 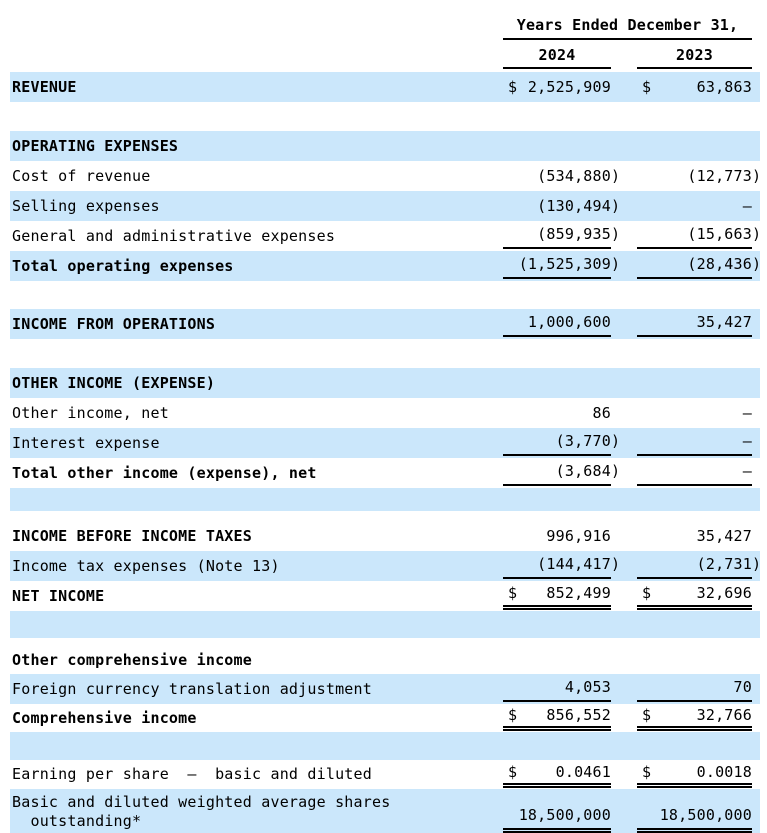 I want to click on value-2024: 86, so click(x=557, y=413).